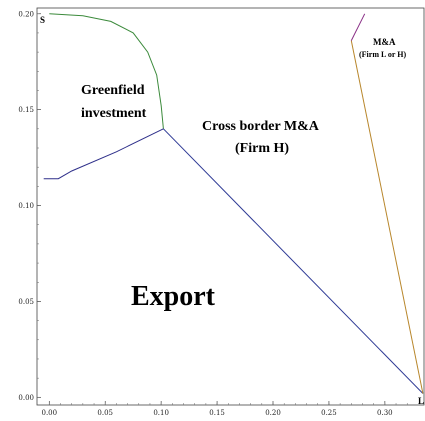 This screenshot has height=421, width=425. I want to click on y-tick-label: 0.00, so click(26, 398).